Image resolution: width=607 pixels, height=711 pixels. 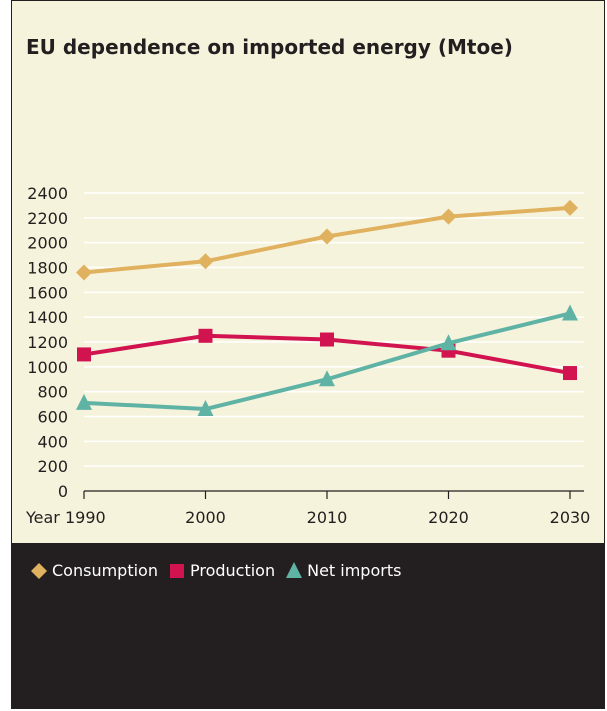 I want to click on legend: Consumption Production Net imports, so click(x=220, y=570).